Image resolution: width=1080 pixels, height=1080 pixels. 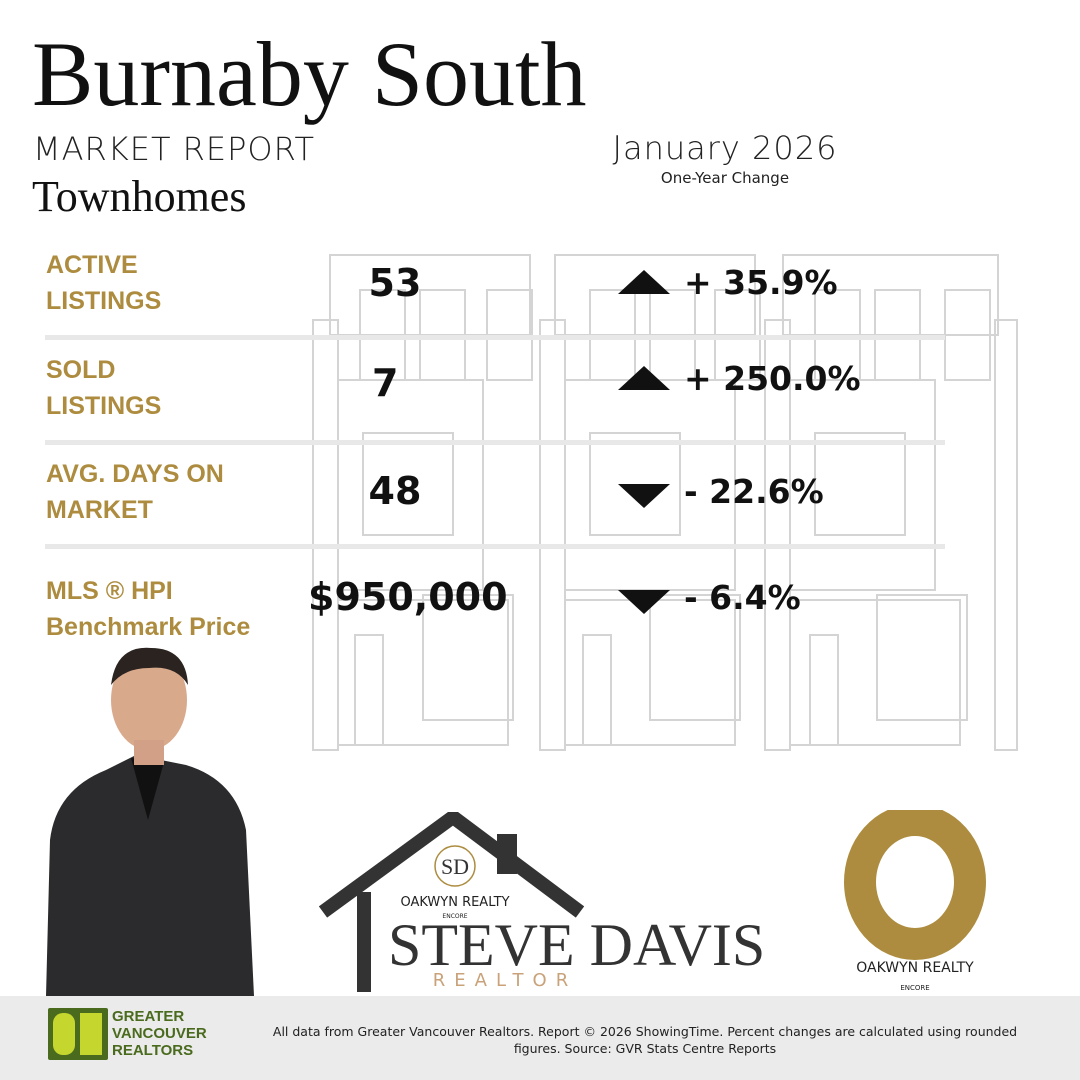 I want to click on stat-label-dom: AVG. DAYS ON MARKET, so click(x=135, y=492).